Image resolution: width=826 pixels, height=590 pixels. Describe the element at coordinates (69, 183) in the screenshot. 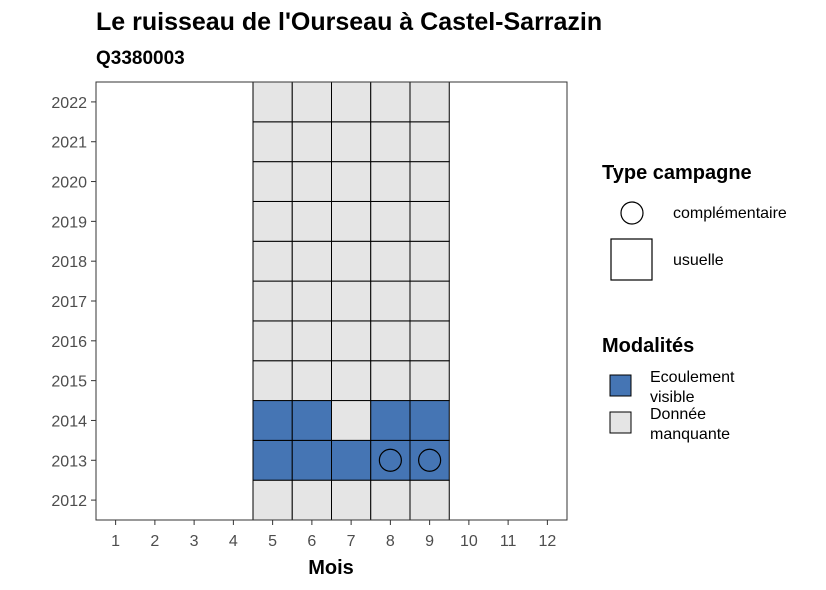

I see `y-tick-label: 2020` at that location.